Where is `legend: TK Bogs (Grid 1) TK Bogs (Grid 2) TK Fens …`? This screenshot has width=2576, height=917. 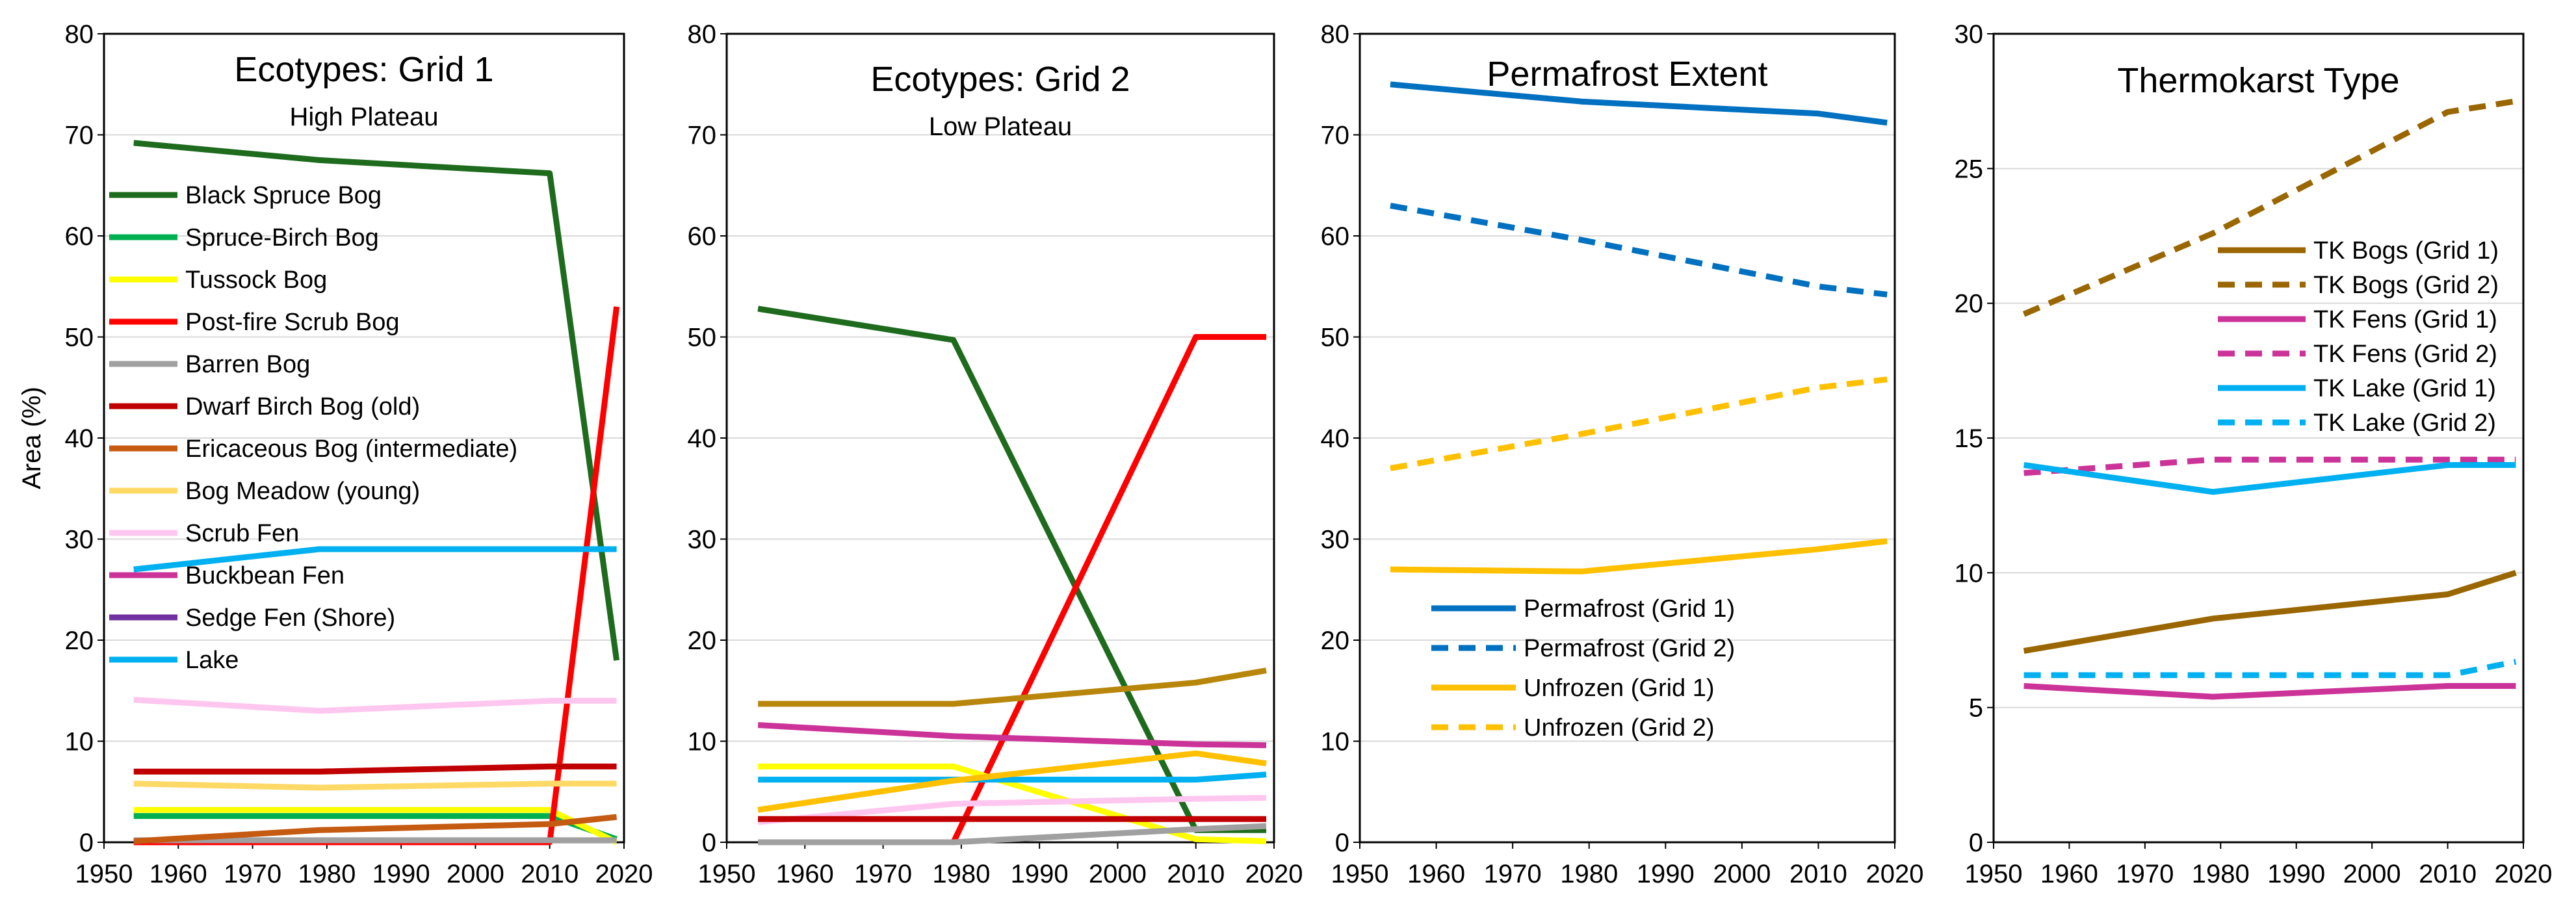
legend: TK Bogs (Grid 1) TK Bogs (Grid 2) TK Fens … is located at coordinates (2358, 337).